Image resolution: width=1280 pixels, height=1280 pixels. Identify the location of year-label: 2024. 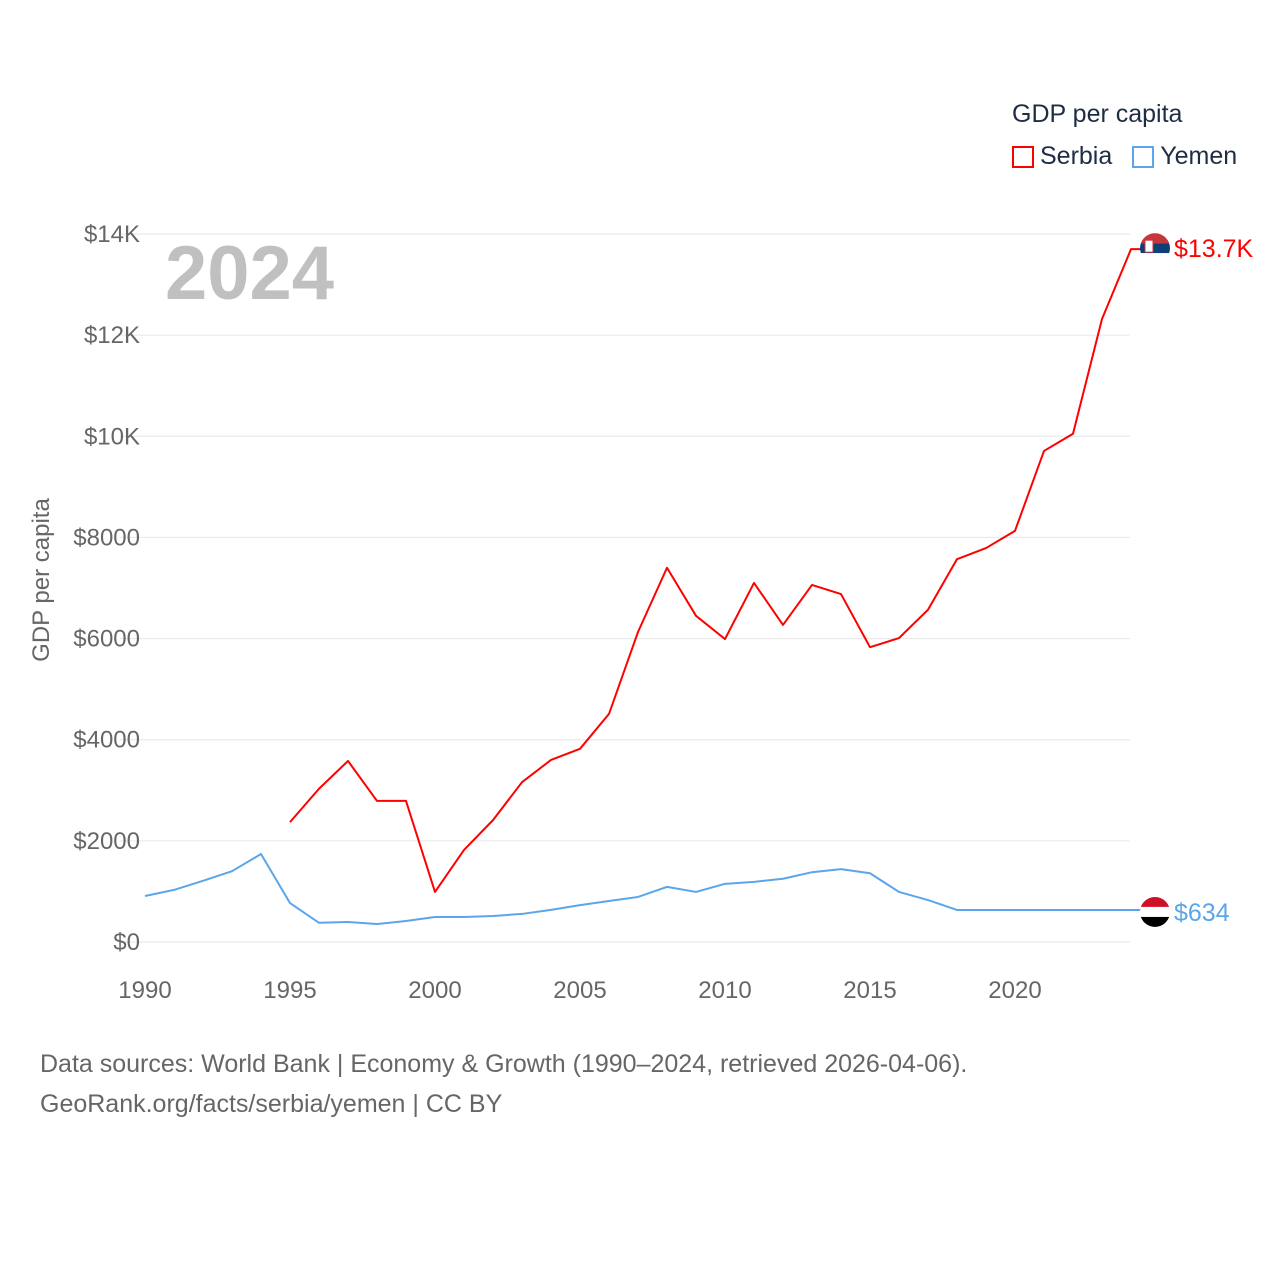
(250, 273).